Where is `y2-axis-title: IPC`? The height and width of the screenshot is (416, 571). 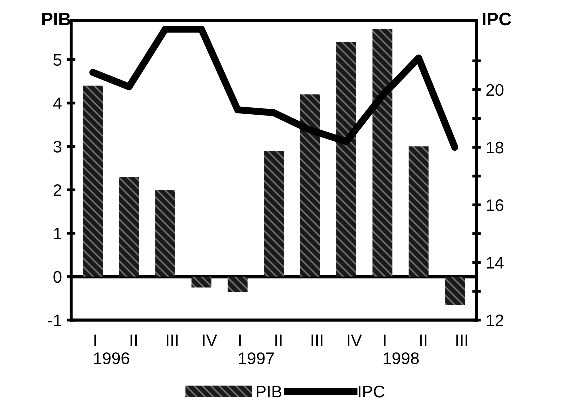
y2-axis-title: IPC is located at coordinates (497, 19).